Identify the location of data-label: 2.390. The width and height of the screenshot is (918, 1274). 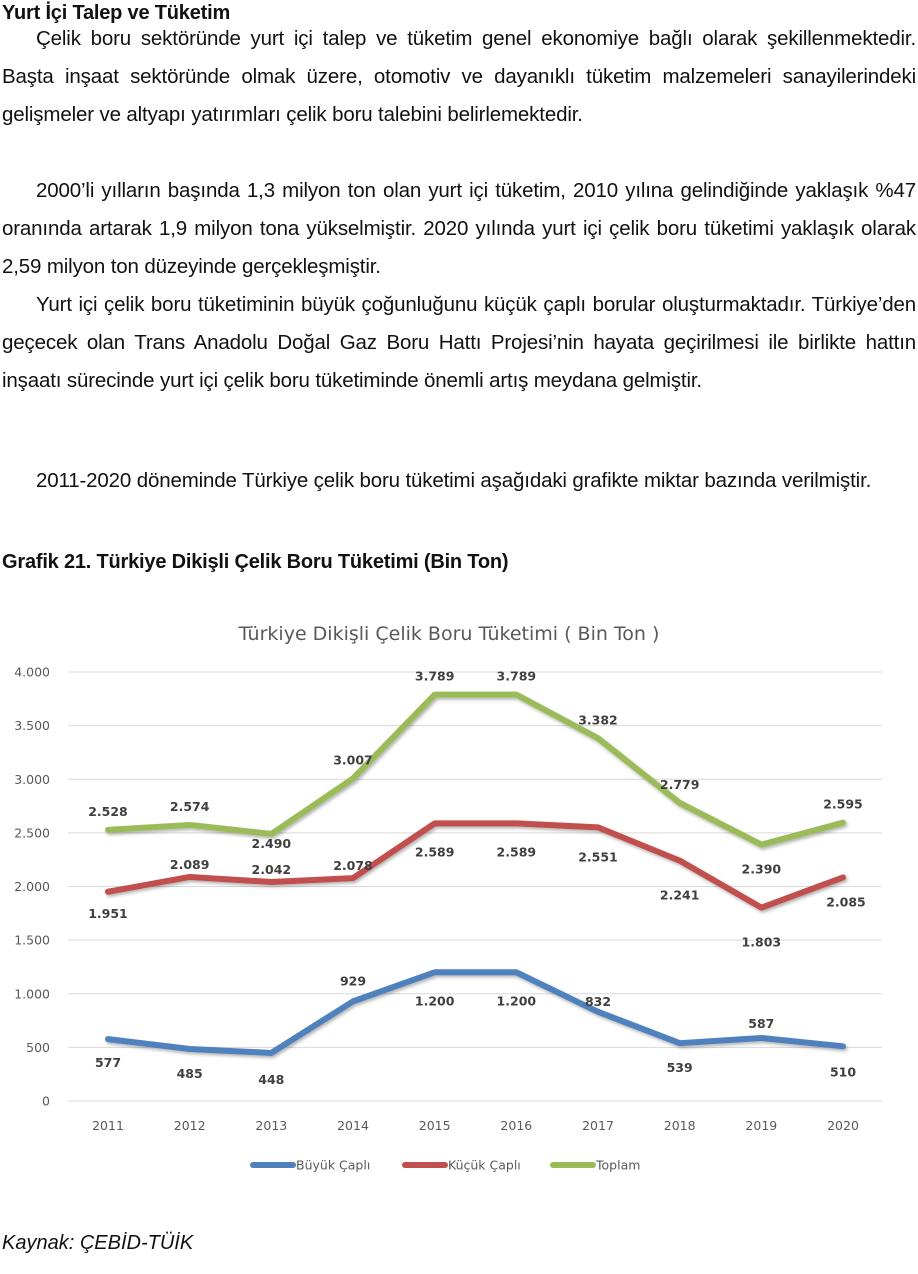
(762, 869).